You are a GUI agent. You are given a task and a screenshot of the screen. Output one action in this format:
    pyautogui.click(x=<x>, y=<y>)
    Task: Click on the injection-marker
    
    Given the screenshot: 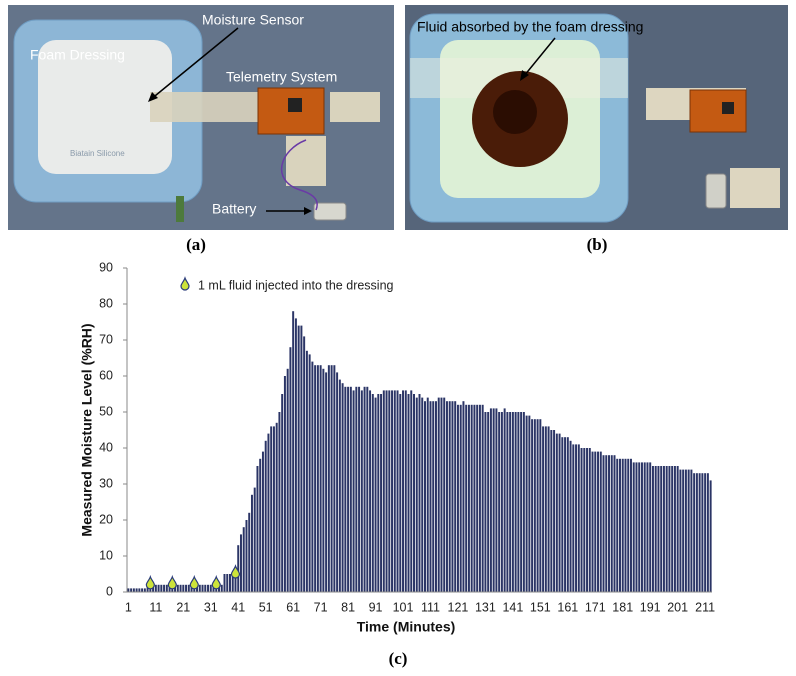 What is the action you would take?
    pyautogui.click(x=216, y=582)
    